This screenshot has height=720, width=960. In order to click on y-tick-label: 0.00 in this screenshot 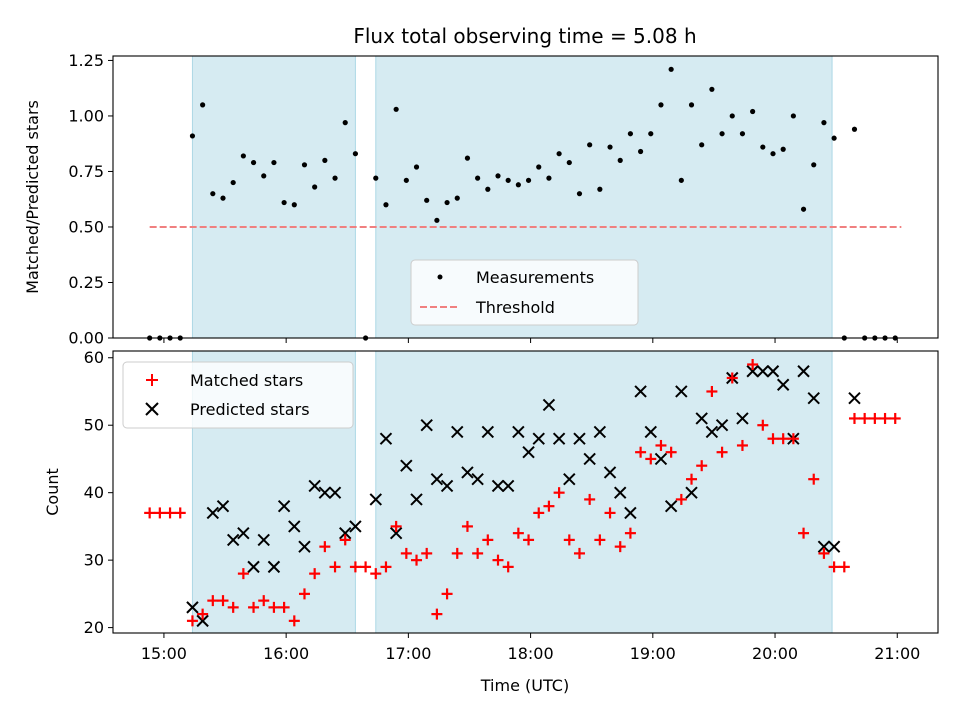, I will do `click(86, 338)`.